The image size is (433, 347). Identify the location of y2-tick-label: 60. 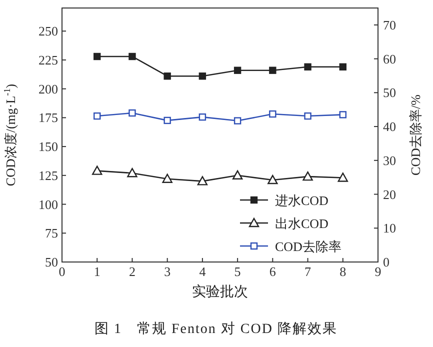
(389, 58).